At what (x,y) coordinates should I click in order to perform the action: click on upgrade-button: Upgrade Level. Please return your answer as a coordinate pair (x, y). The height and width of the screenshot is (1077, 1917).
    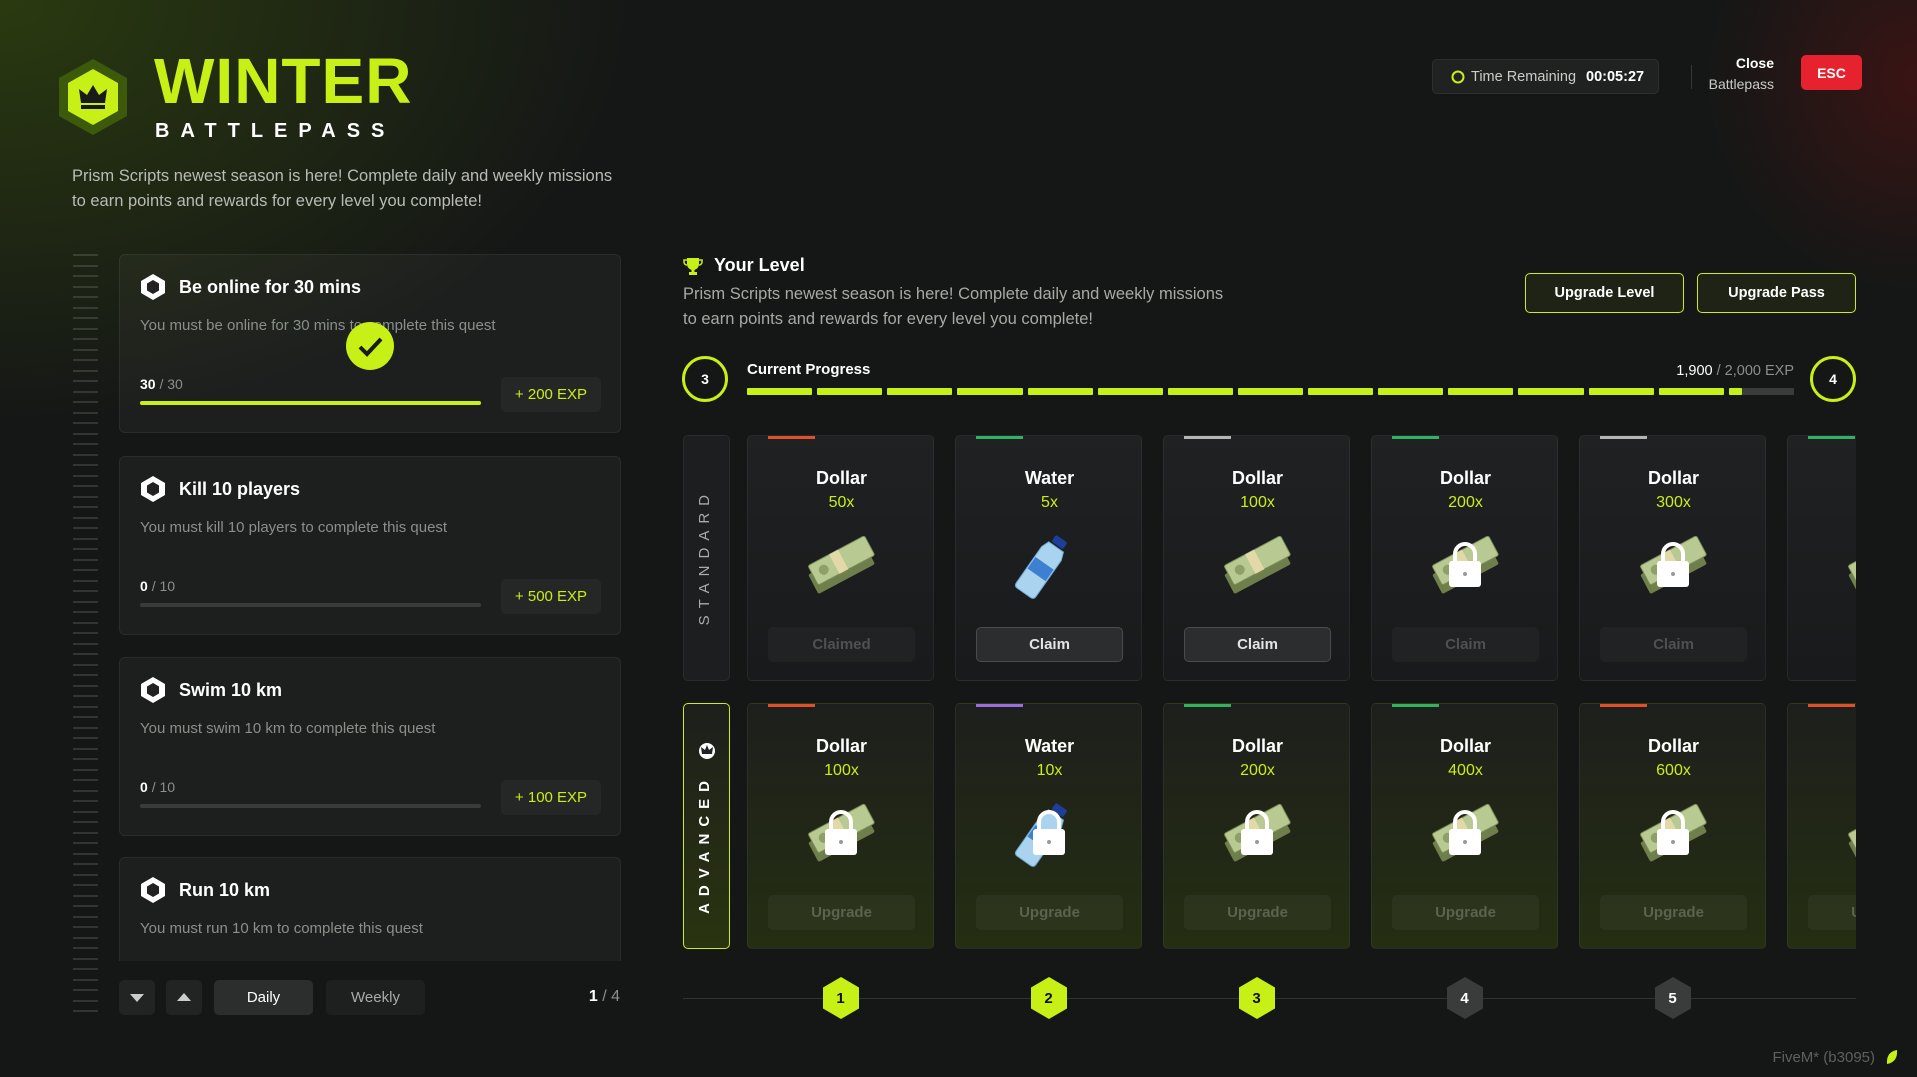
    Looking at the image, I should click on (1604, 293).